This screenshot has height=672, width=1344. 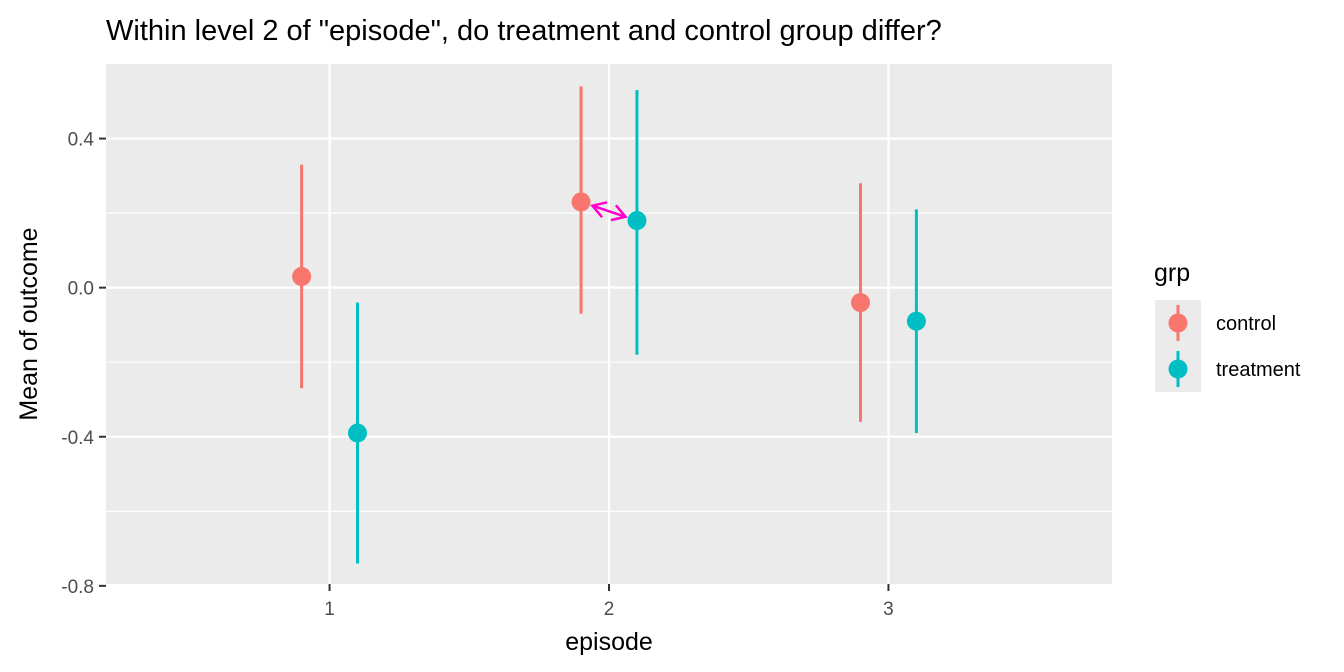 What do you see at coordinates (609, 609) in the screenshot?
I see `x-tick-label: 2` at bounding box center [609, 609].